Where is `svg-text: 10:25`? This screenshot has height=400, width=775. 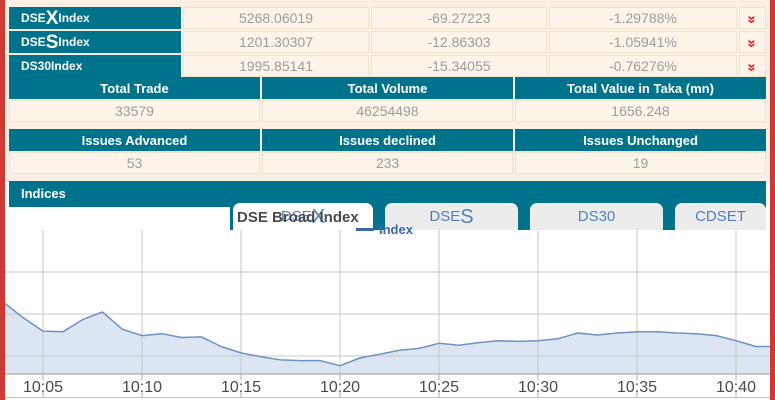 svg-text: 10:25 is located at coordinates (439, 387).